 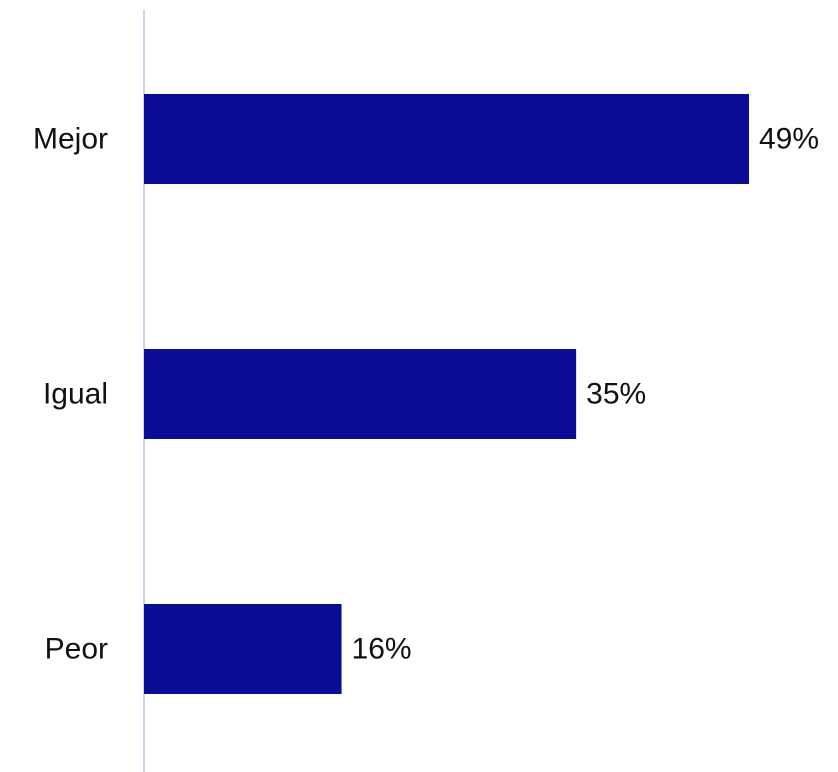 I want to click on value-label-peor: 16%, so click(x=382, y=649).